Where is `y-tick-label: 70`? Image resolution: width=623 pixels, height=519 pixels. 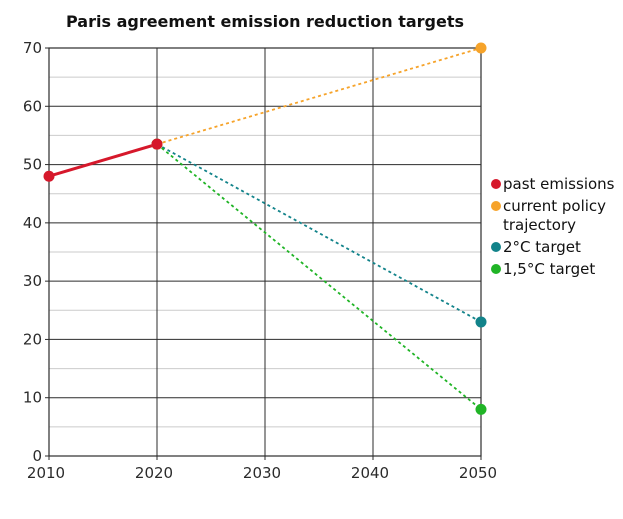
y-tick-label: 70 is located at coordinates (32, 48).